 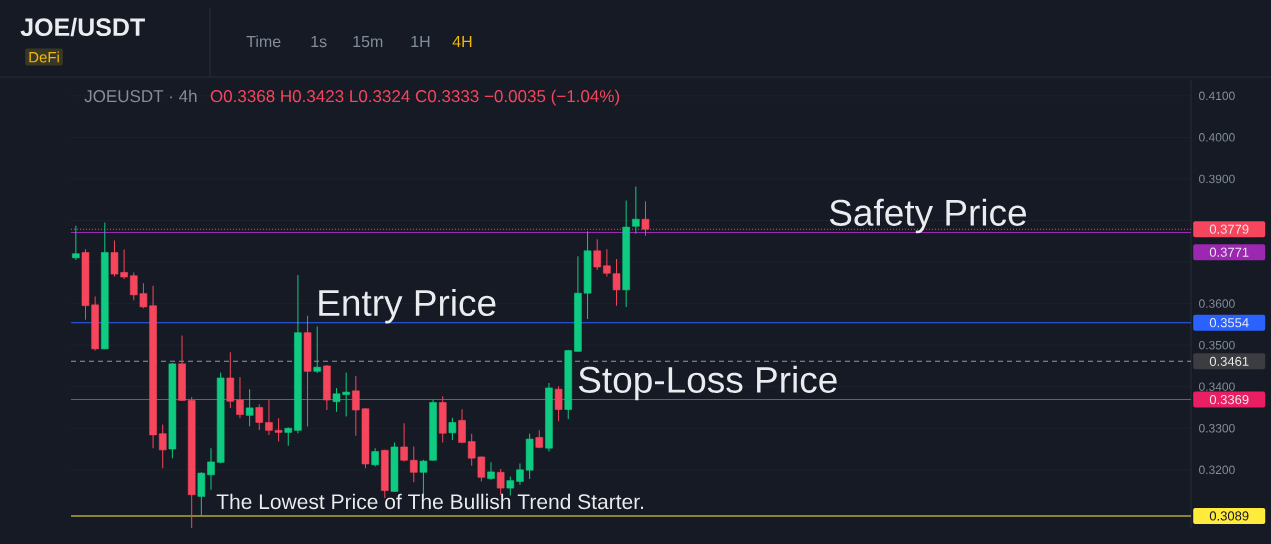 I want to click on ref-line-label: 0.3089, so click(x=1229, y=516).